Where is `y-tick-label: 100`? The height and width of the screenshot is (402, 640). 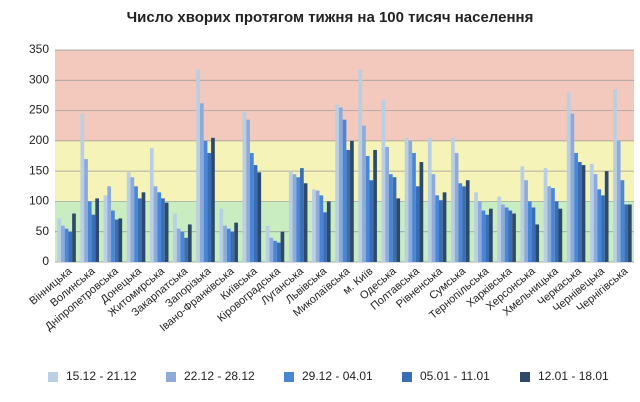 y-tick-label: 100 is located at coordinates (39, 201).